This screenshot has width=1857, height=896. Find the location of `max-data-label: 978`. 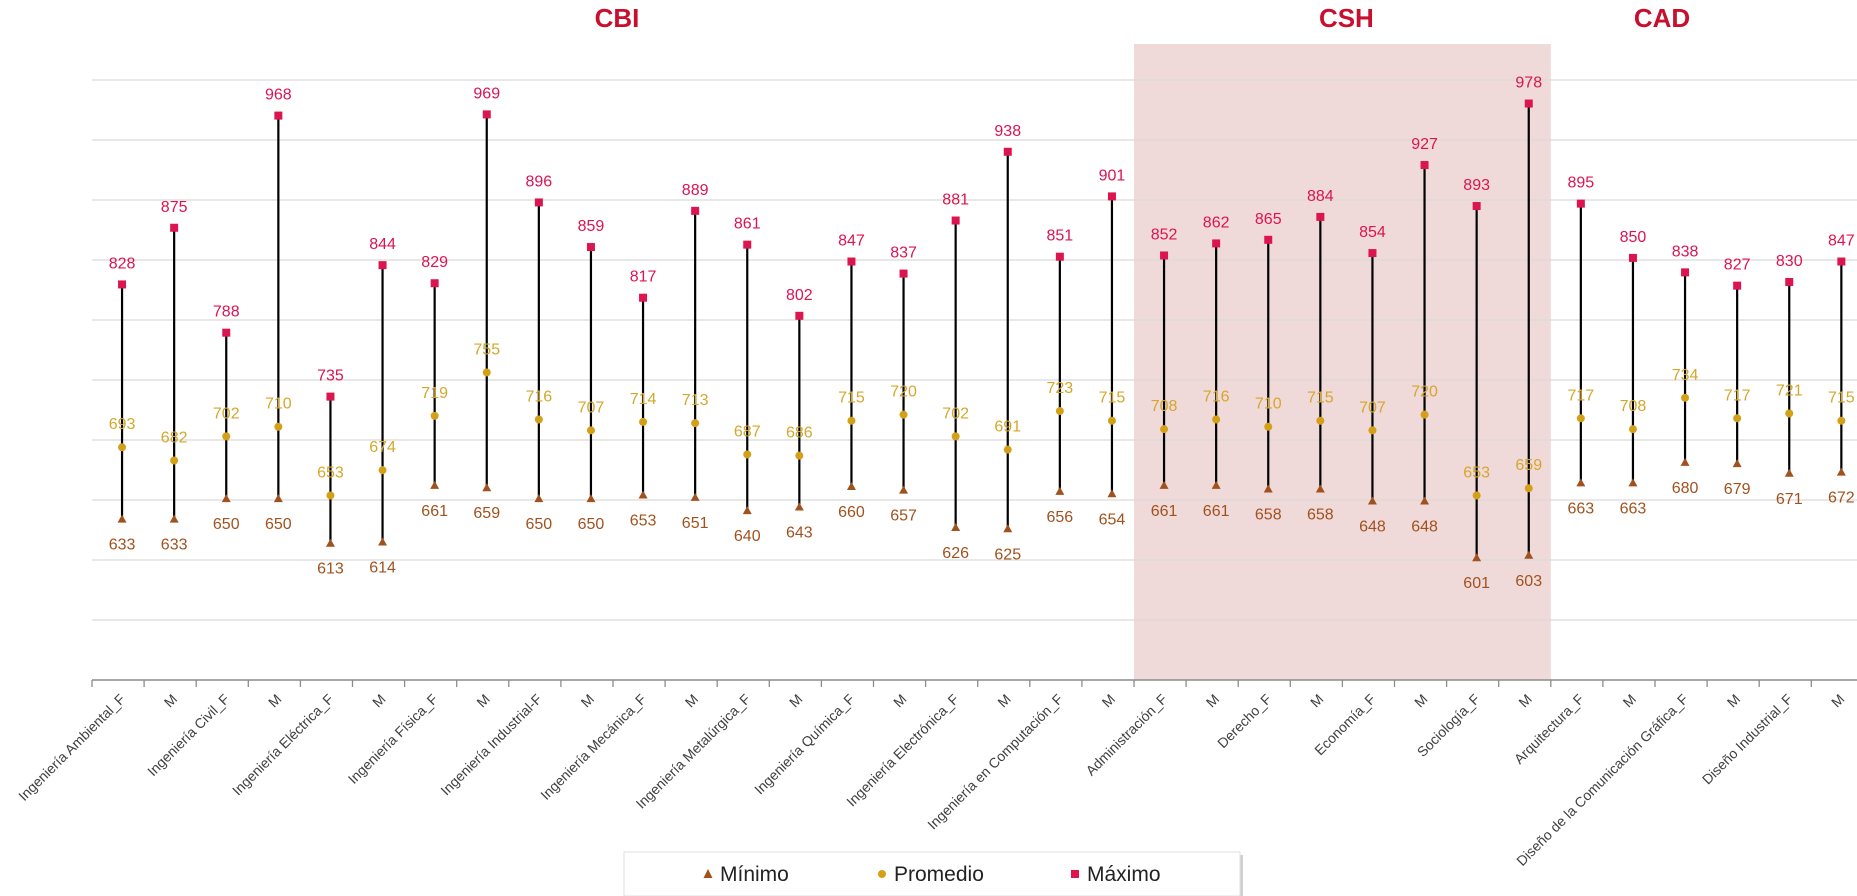

max-data-label: 978 is located at coordinates (1528, 83).